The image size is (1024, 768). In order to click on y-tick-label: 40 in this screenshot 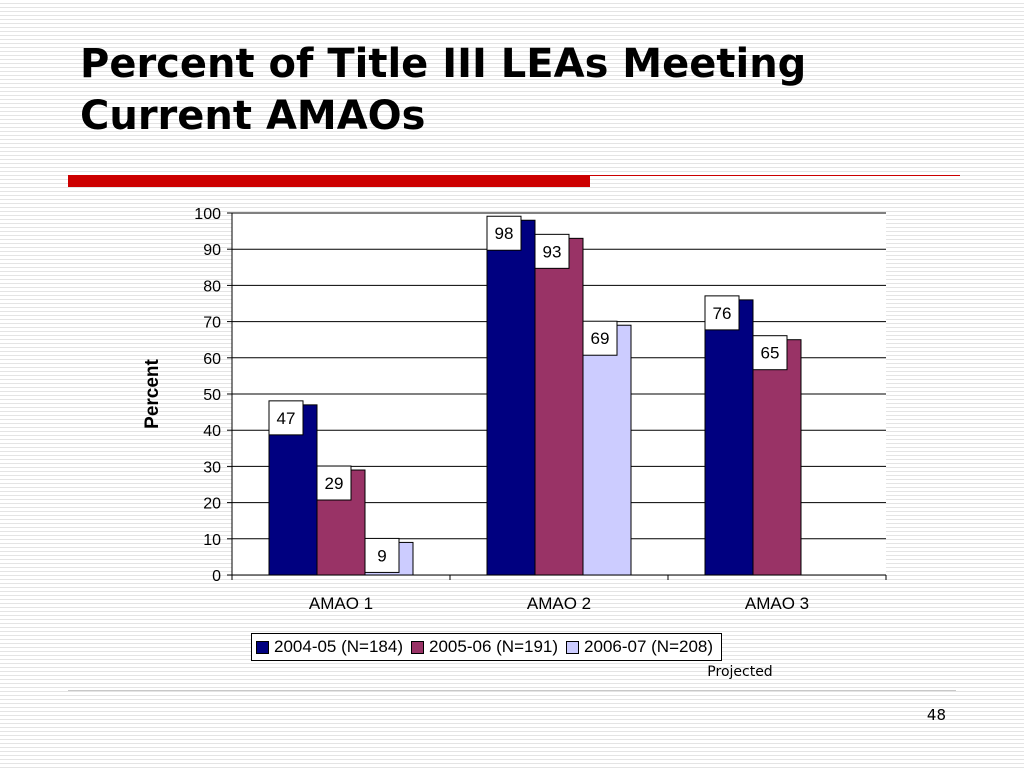, I will do `click(212, 431)`.